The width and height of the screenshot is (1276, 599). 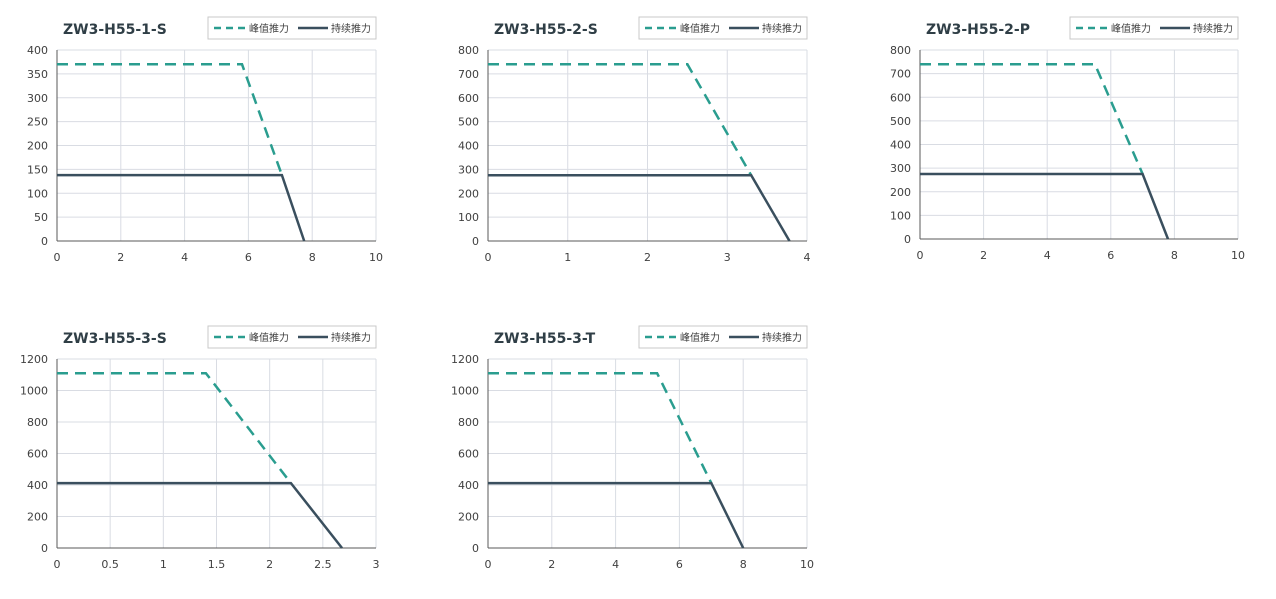 What do you see at coordinates (110, 564) in the screenshot?
I see `x-tick-label: 0.5` at bounding box center [110, 564].